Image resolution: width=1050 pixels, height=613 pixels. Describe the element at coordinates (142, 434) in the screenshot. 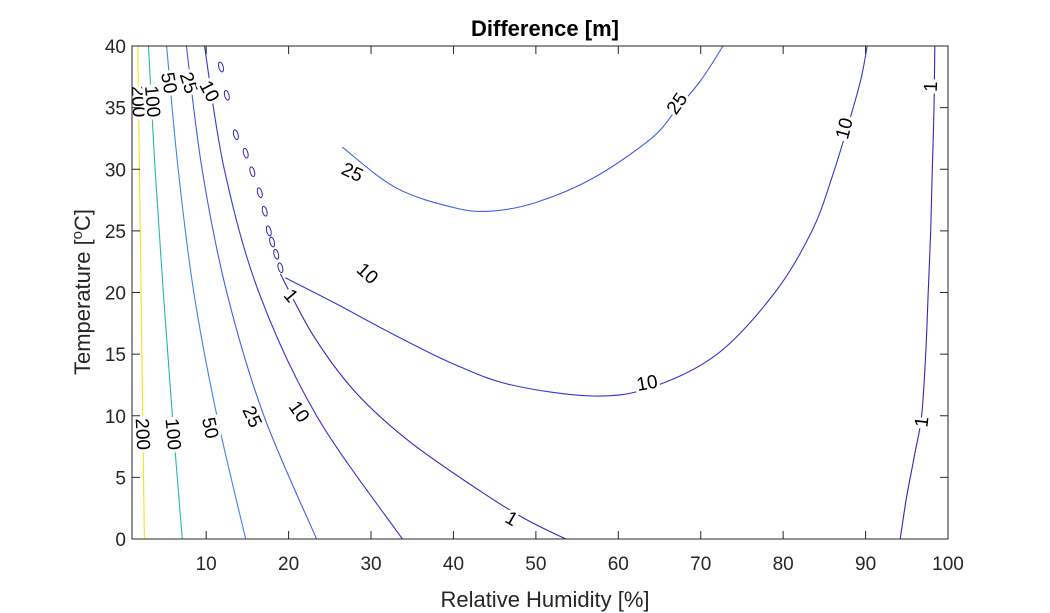

I see `contour-label-200: 200` at that location.